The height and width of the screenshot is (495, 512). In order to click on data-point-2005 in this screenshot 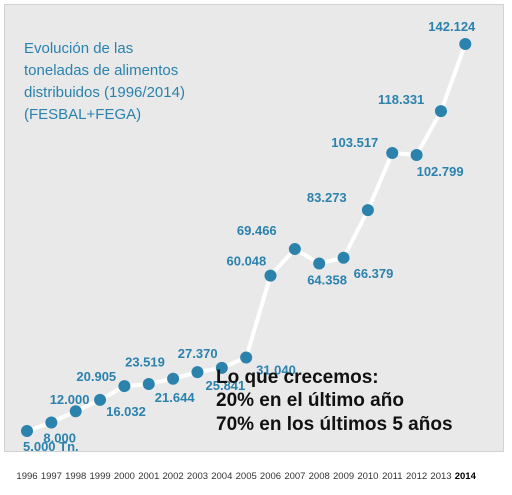, I will do `click(246, 357)`.